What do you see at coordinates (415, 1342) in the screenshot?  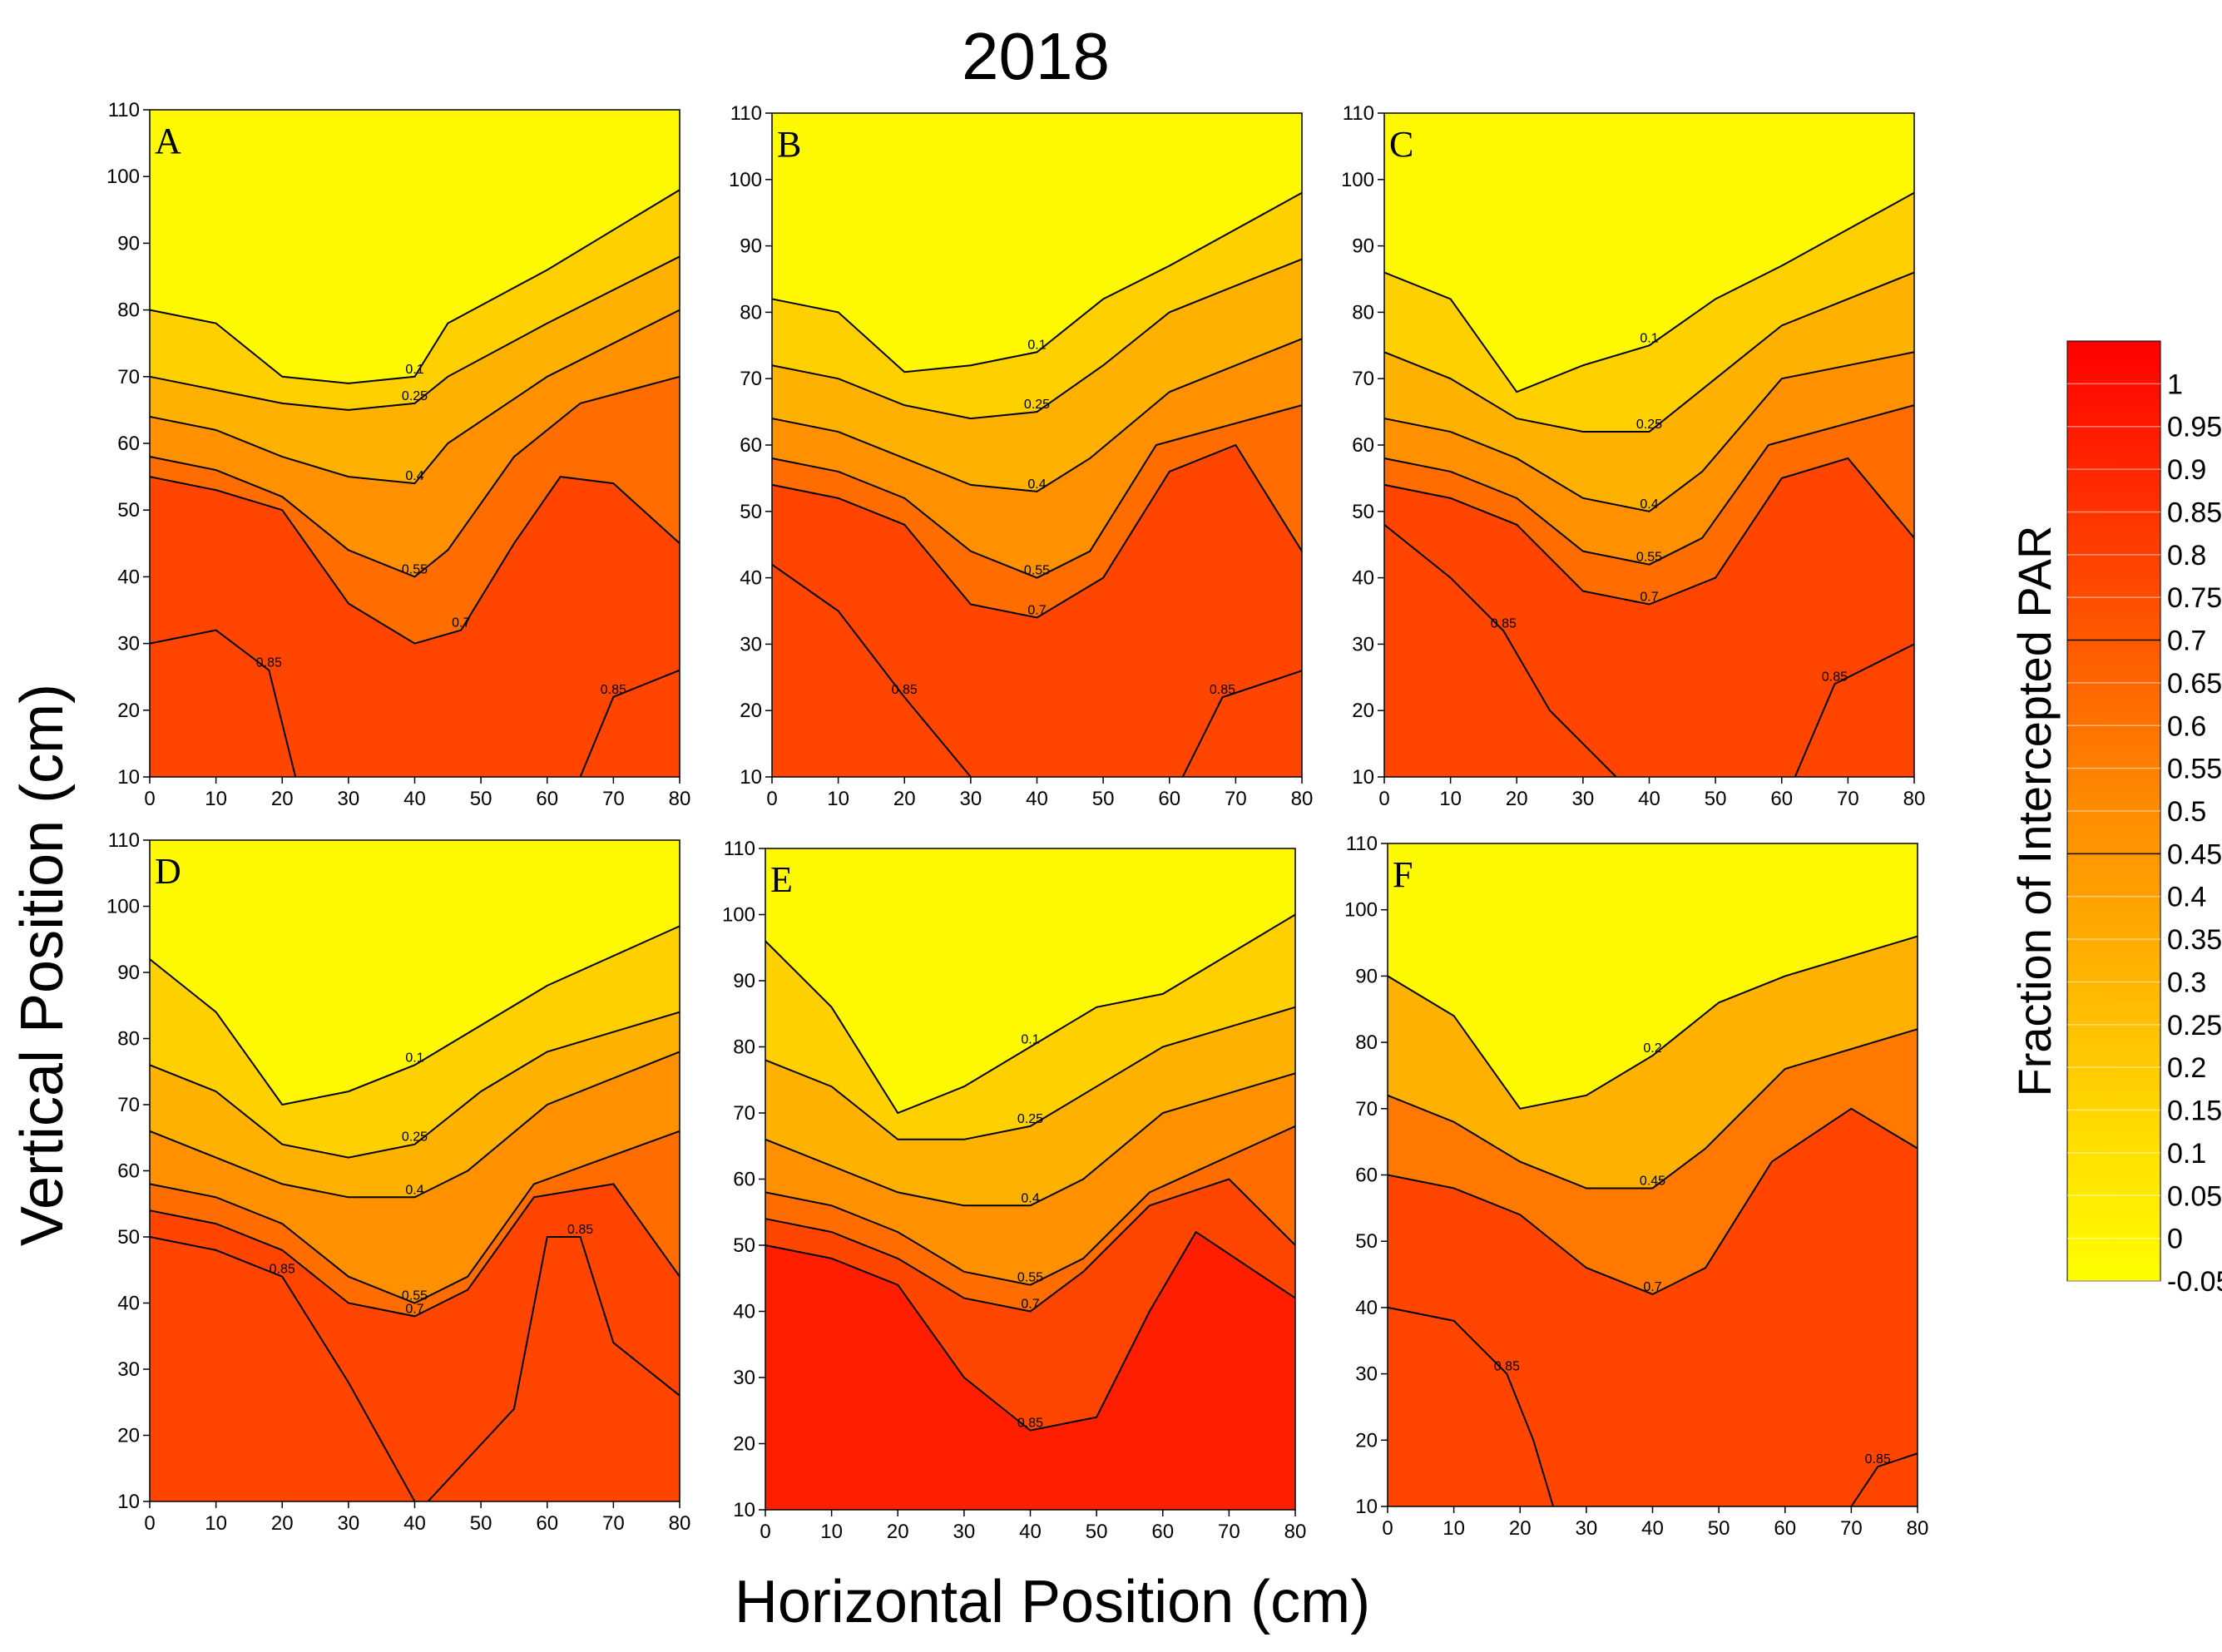 I see `band-0.7` at bounding box center [415, 1342].